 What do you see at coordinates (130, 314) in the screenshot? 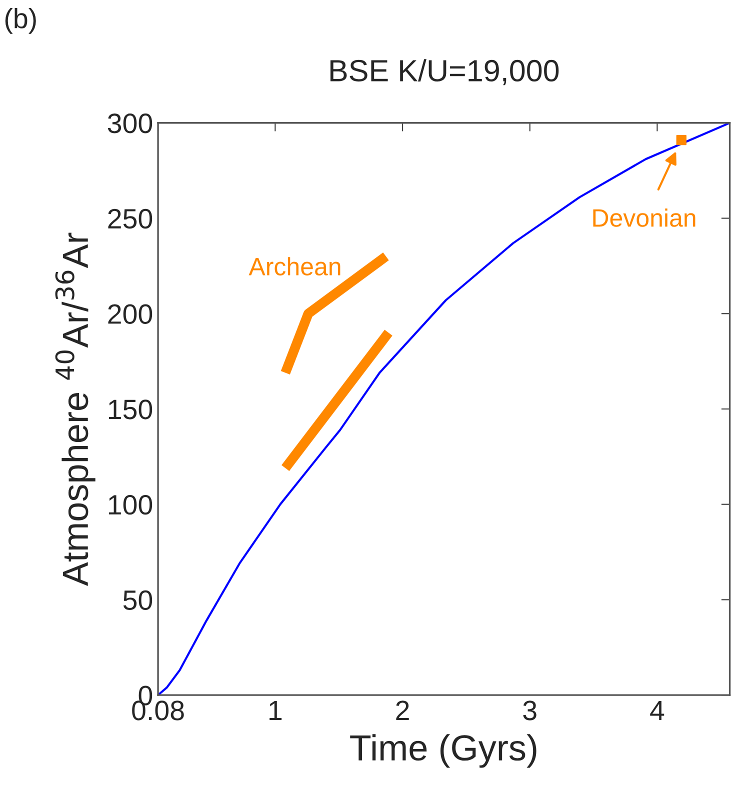
I see `y-tick-label: 200` at bounding box center [130, 314].